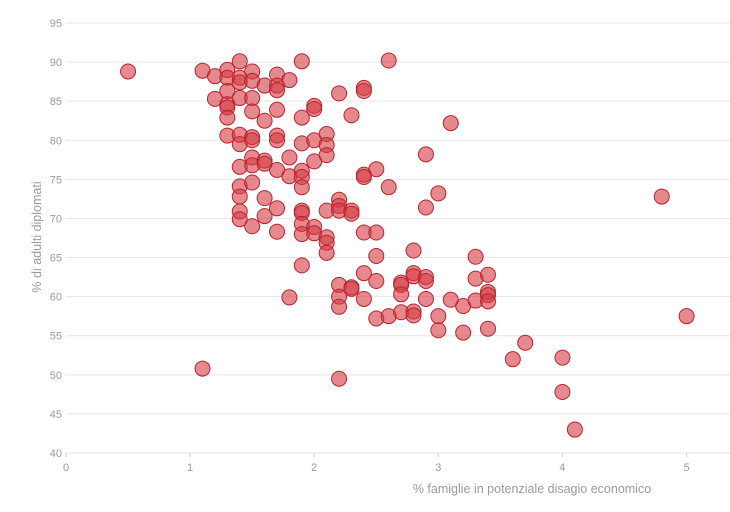  What do you see at coordinates (190, 468) in the screenshot?
I see `x-tick-label: 1` at bounding box center [190, 468].